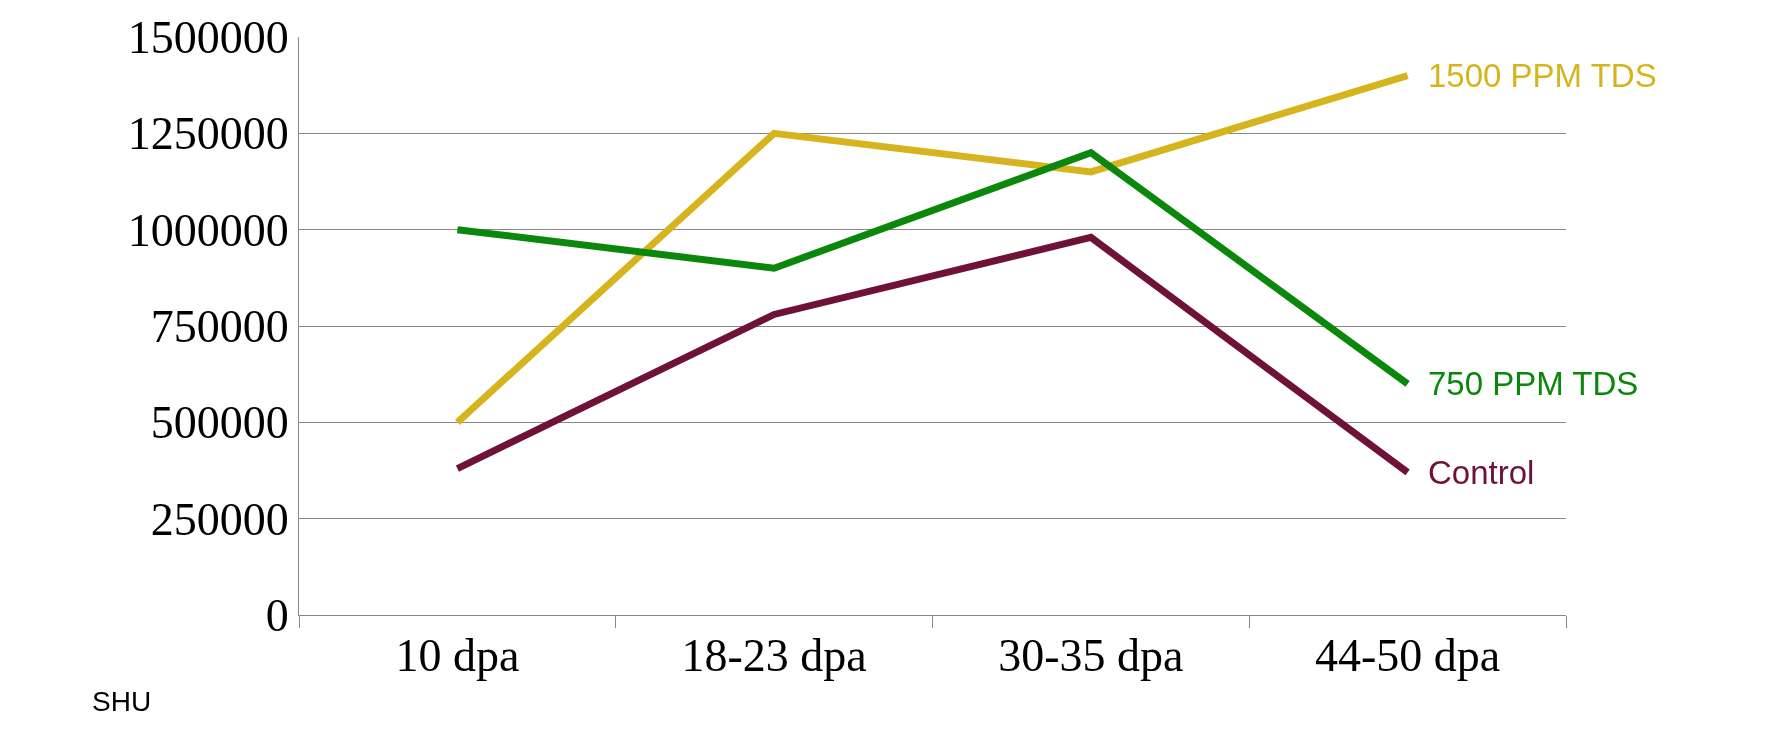  I want to click on series-label: Control, so click(1481, 472).